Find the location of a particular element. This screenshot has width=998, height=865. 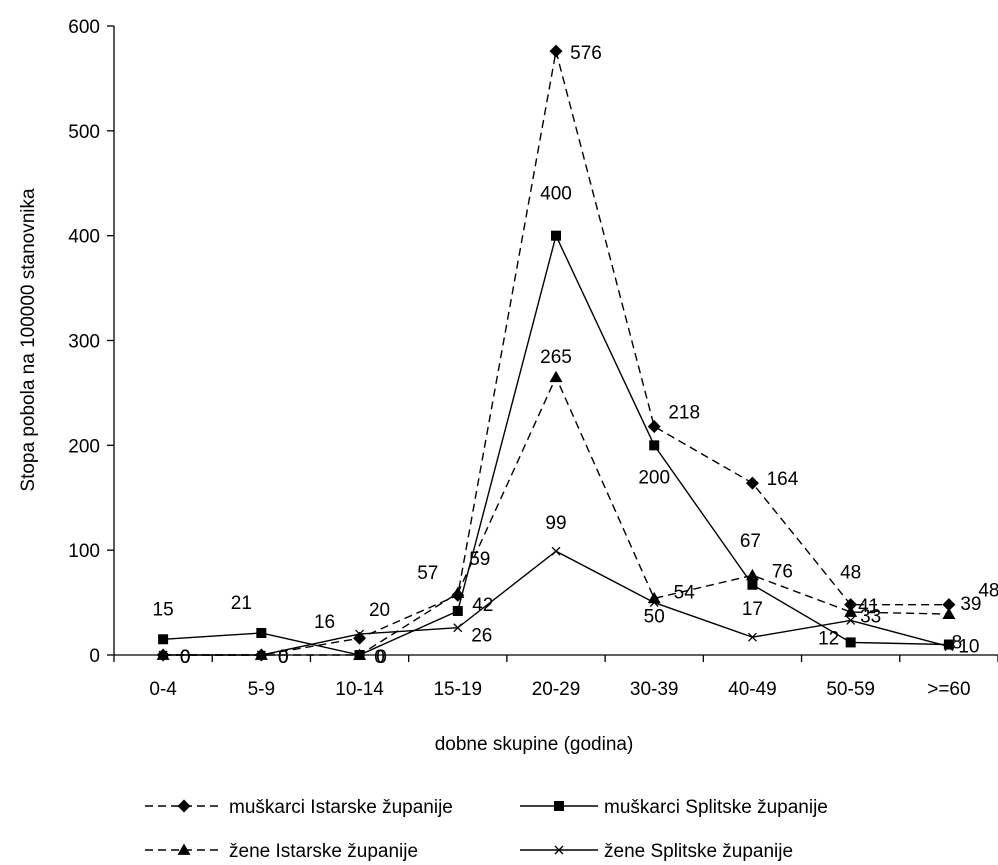

data-label-muskarci-splitske-zupanije: 42 is located at coordinates (482, 605).